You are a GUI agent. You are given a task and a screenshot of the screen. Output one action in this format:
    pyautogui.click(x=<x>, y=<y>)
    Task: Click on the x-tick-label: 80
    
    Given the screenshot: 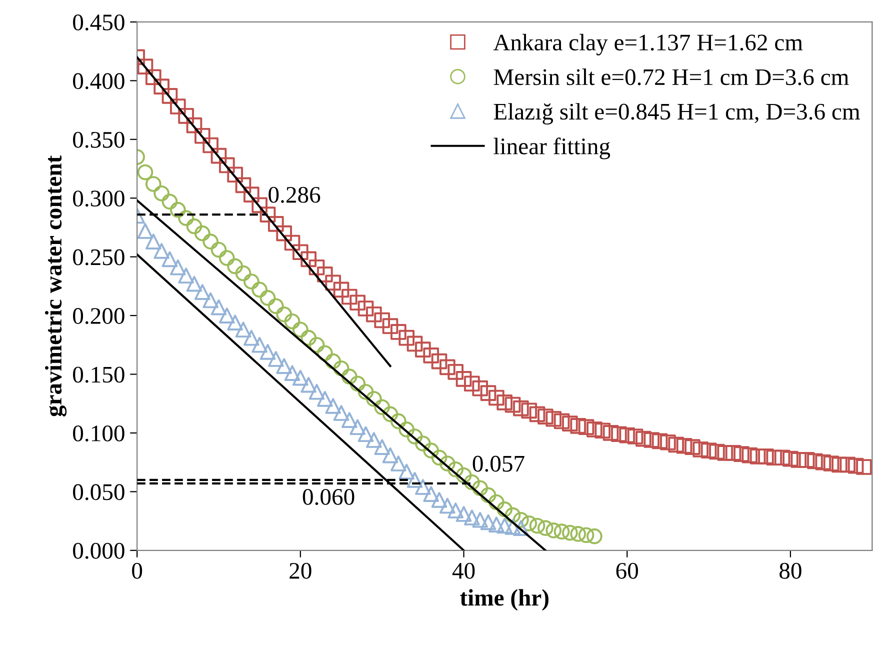 What is the action you would take?
    pyautogui.click(x=791, y=570)
    